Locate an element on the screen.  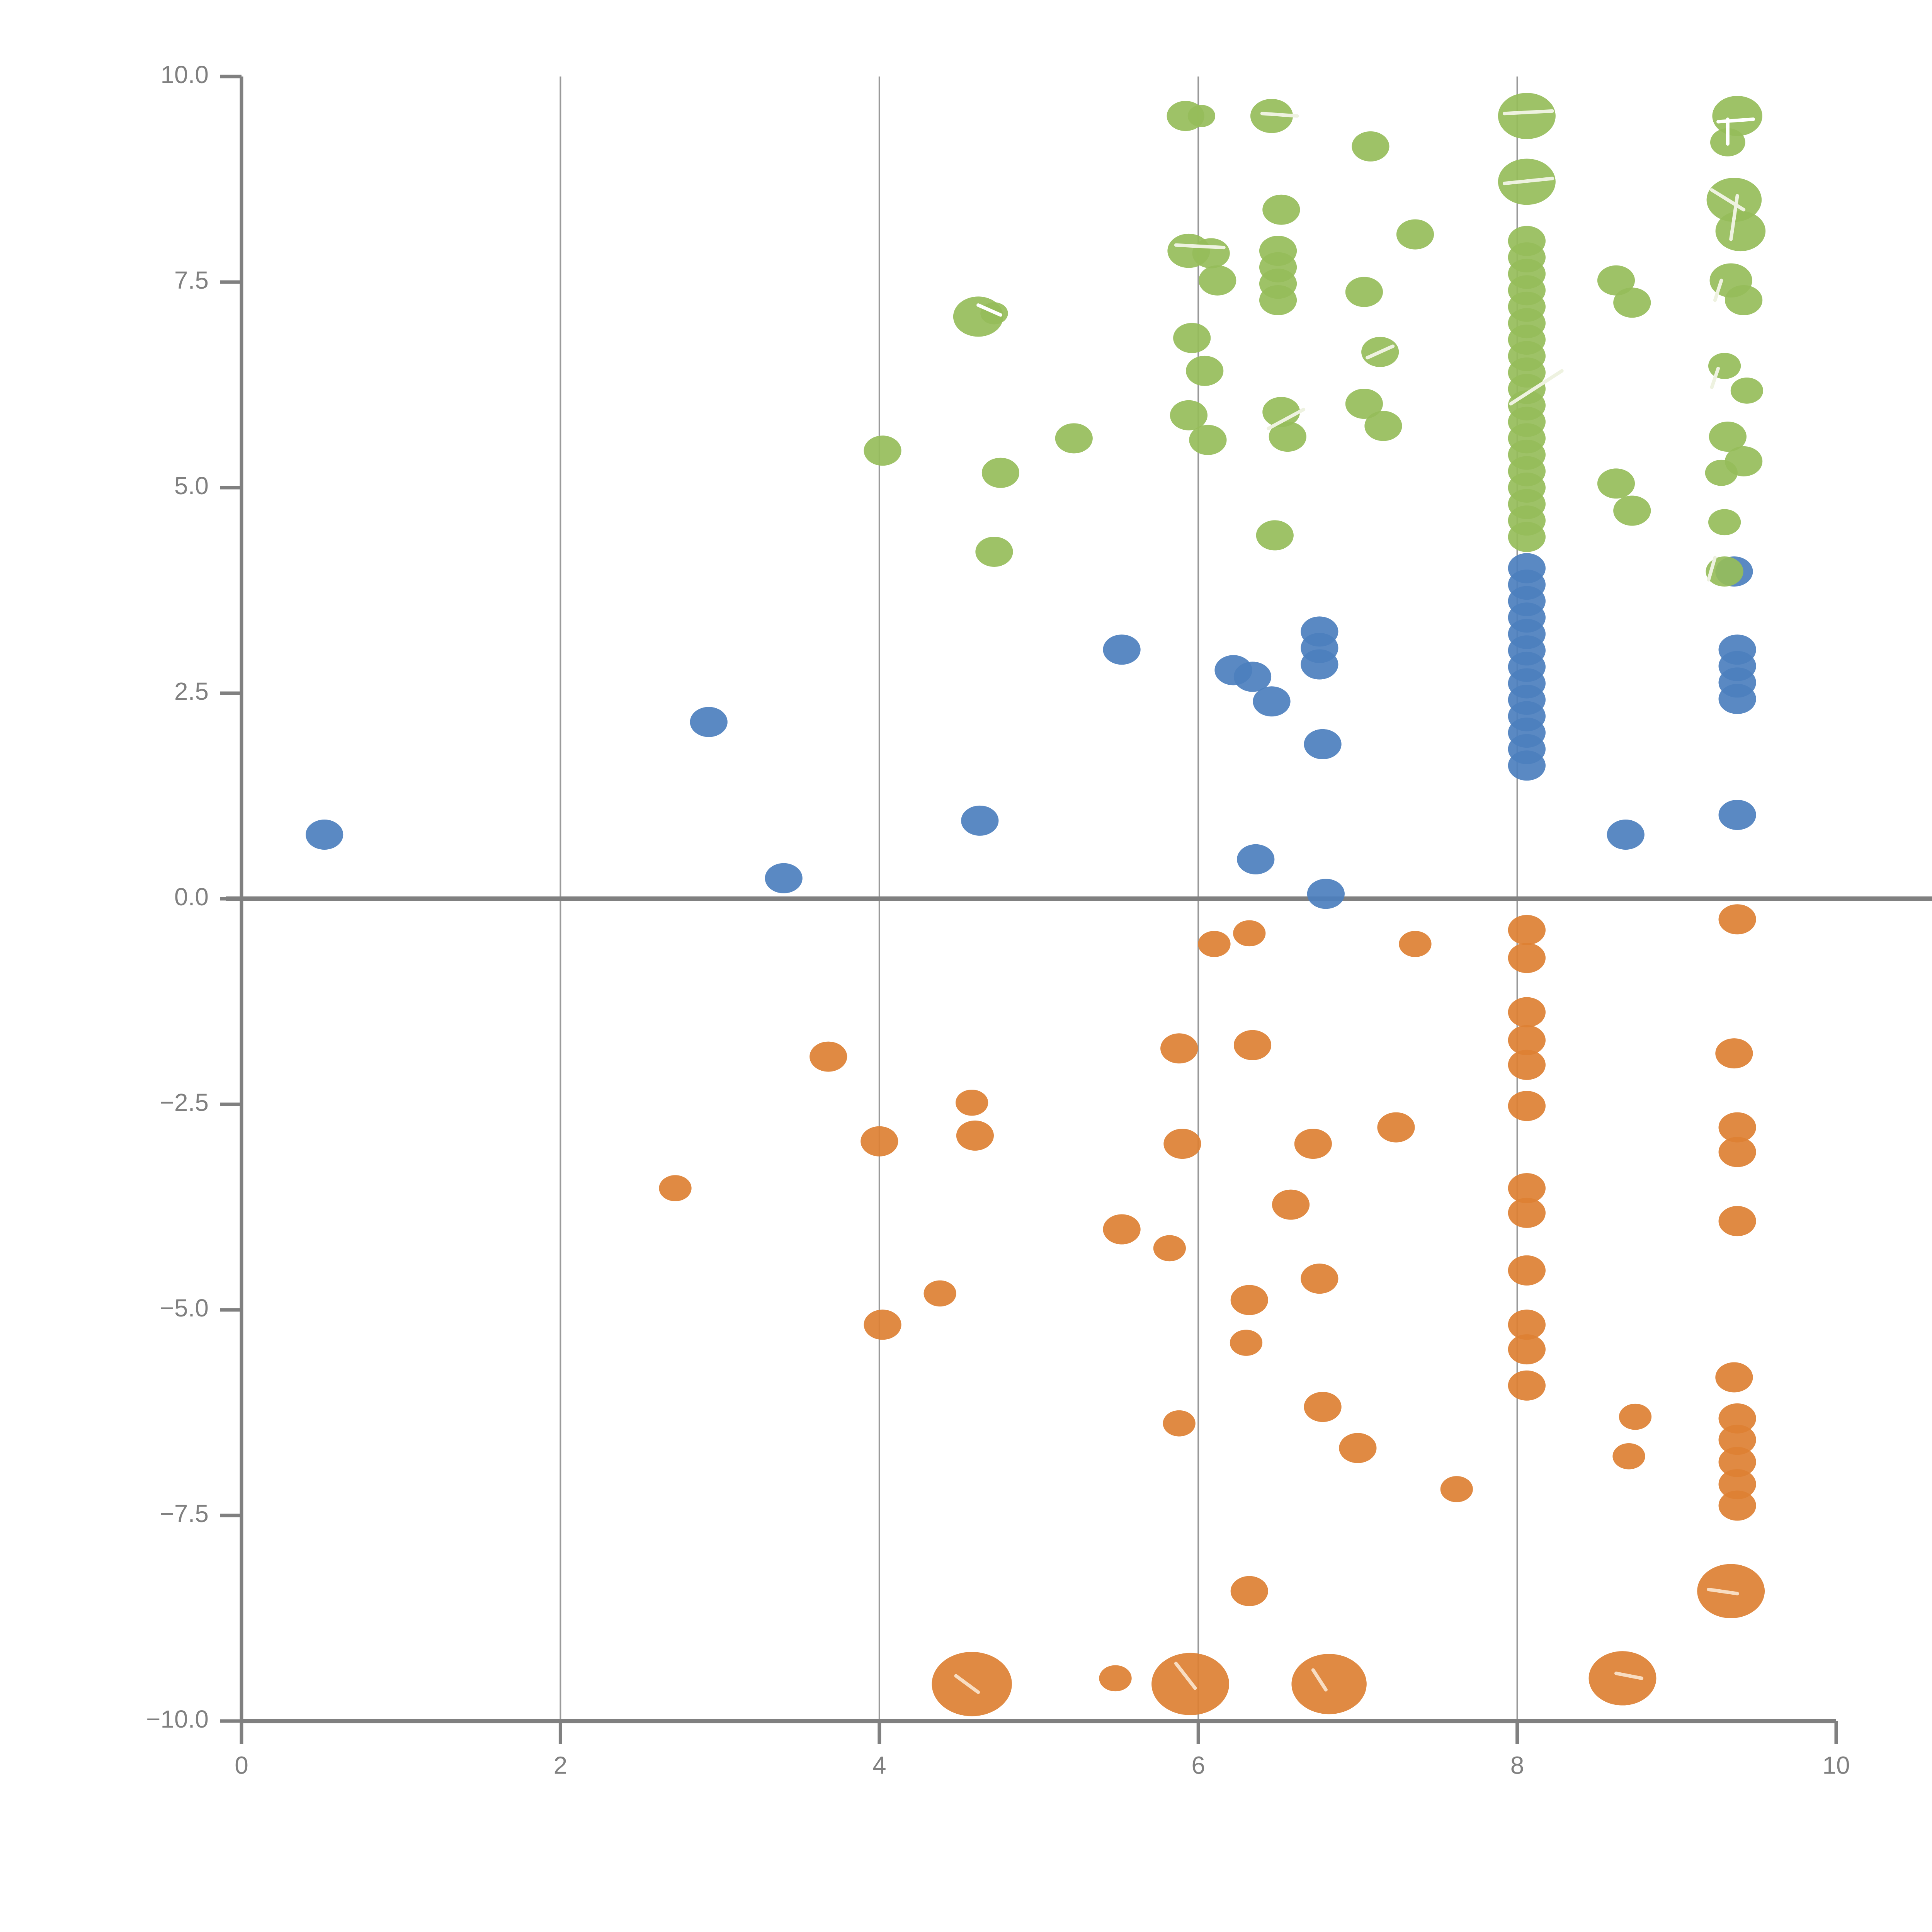
y-tick-label: −2.5 is located at coordinates (184, 1102).